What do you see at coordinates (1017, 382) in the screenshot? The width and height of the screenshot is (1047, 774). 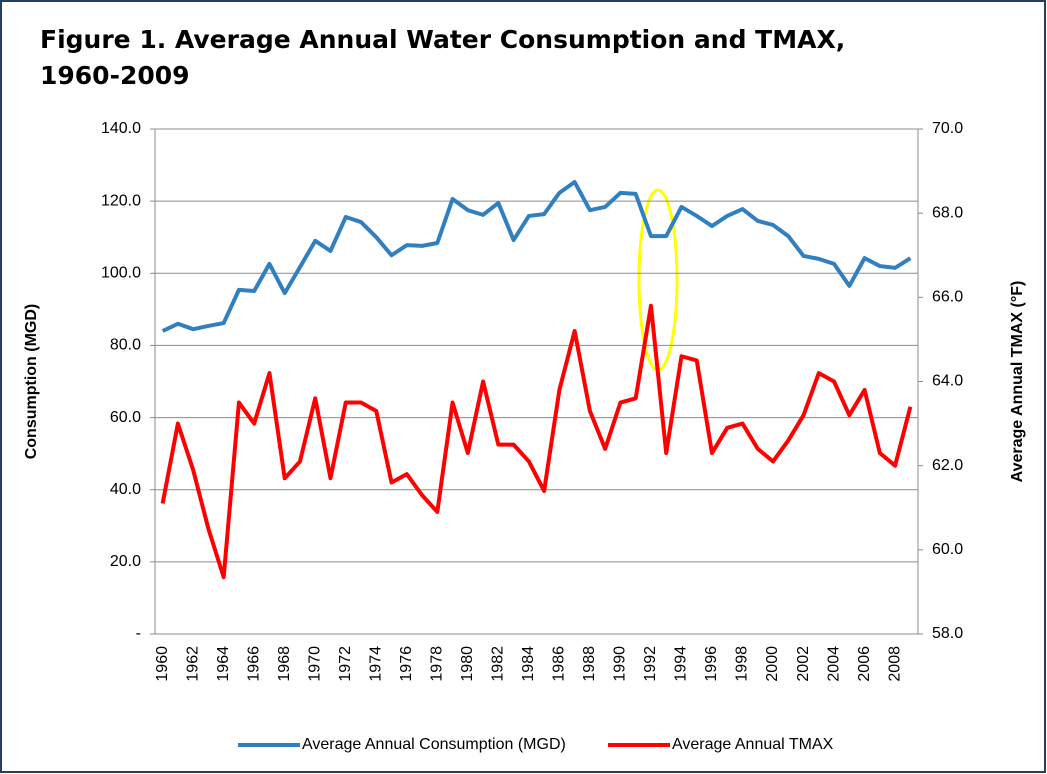 I see `y2-axis-label: Average Annual TMAX (°F)` at bounding box center [1017, 382].